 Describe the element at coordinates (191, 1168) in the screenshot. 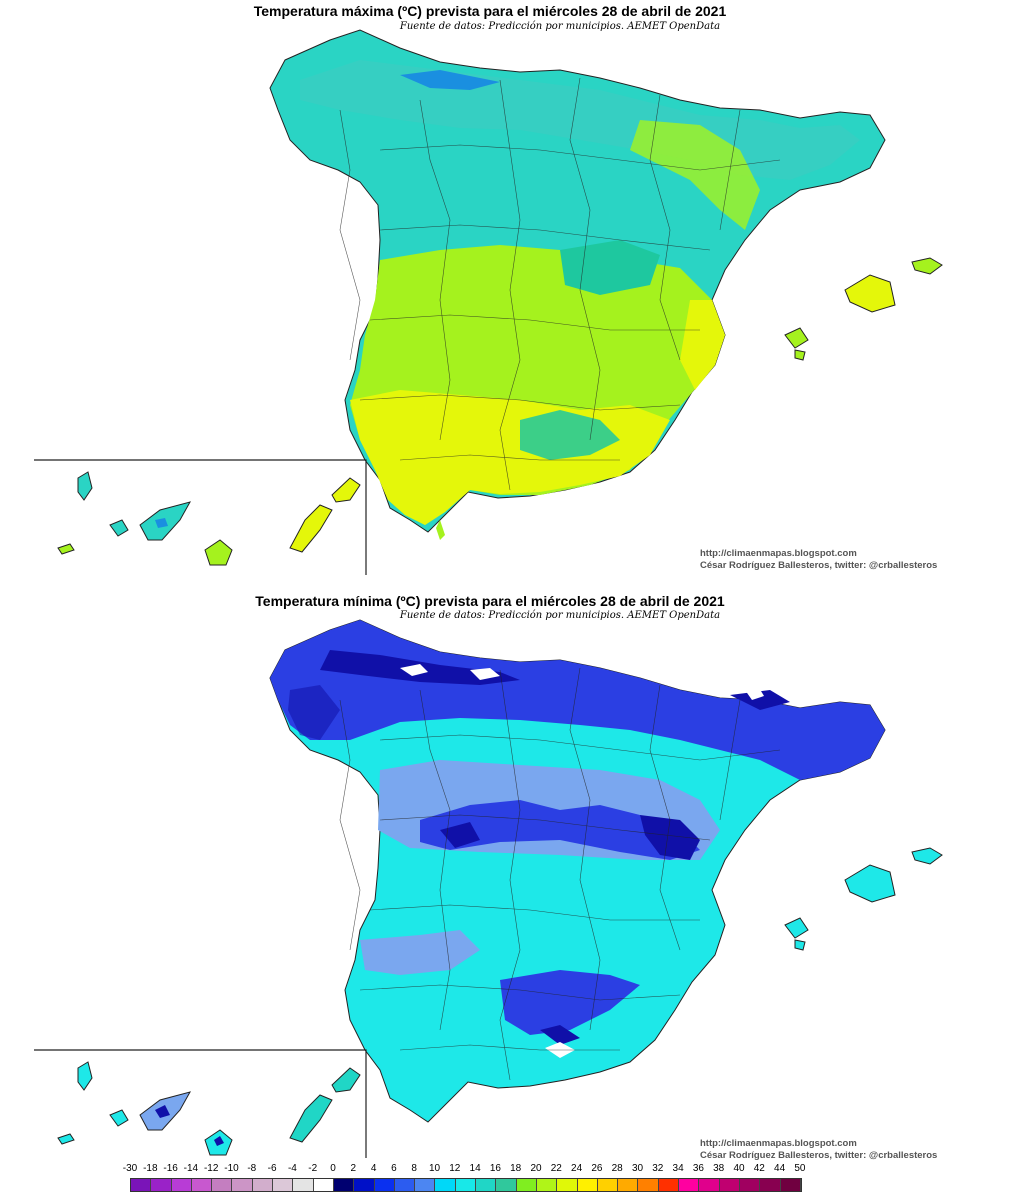

I see `legend-tick-label: -14` at that location.